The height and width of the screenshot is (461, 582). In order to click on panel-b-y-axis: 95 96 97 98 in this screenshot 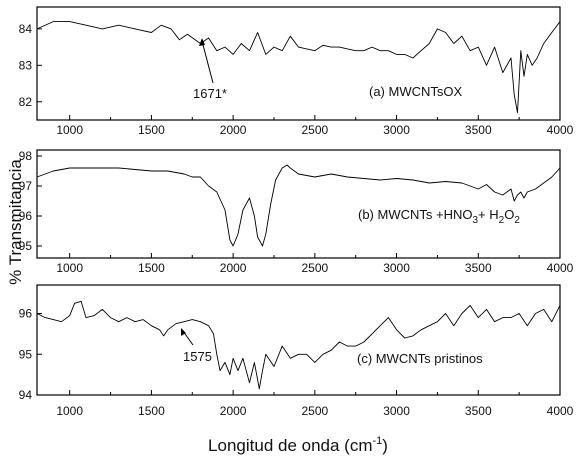, I will do `click(30, 201)`.